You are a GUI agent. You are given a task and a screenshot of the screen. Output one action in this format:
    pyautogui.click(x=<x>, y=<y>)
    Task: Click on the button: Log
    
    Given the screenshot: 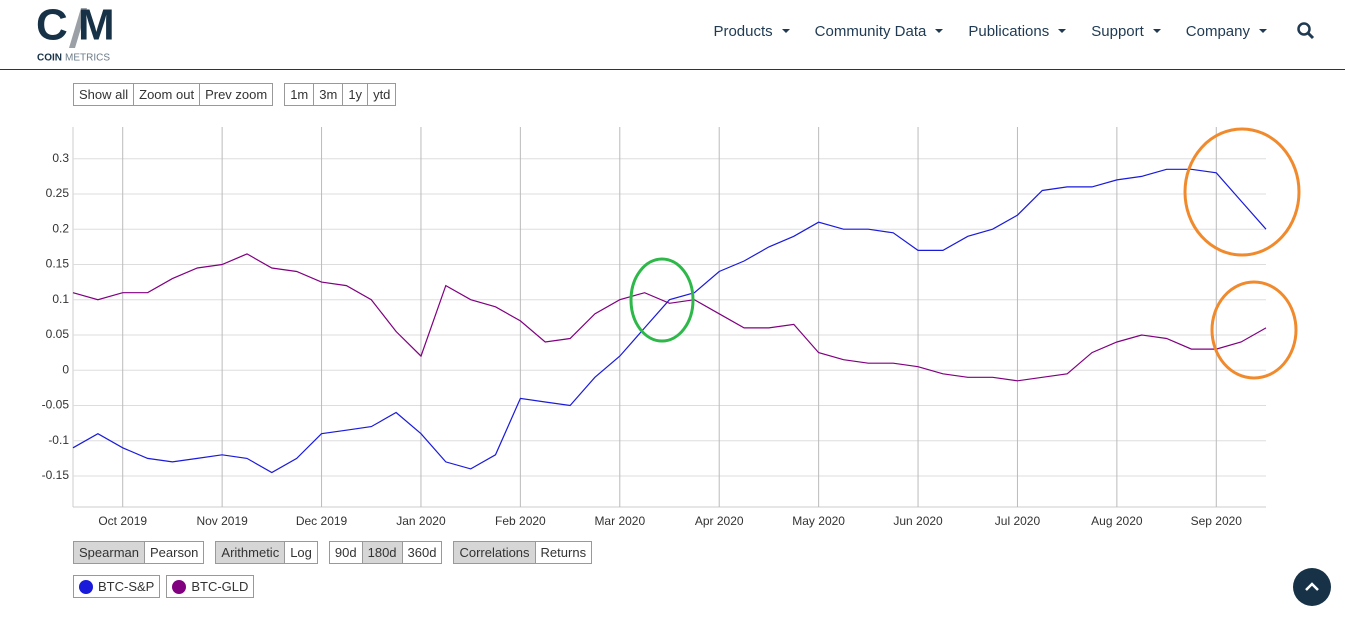 What is the action you would take?
    pyautogui.click(x=300, y=552)
    